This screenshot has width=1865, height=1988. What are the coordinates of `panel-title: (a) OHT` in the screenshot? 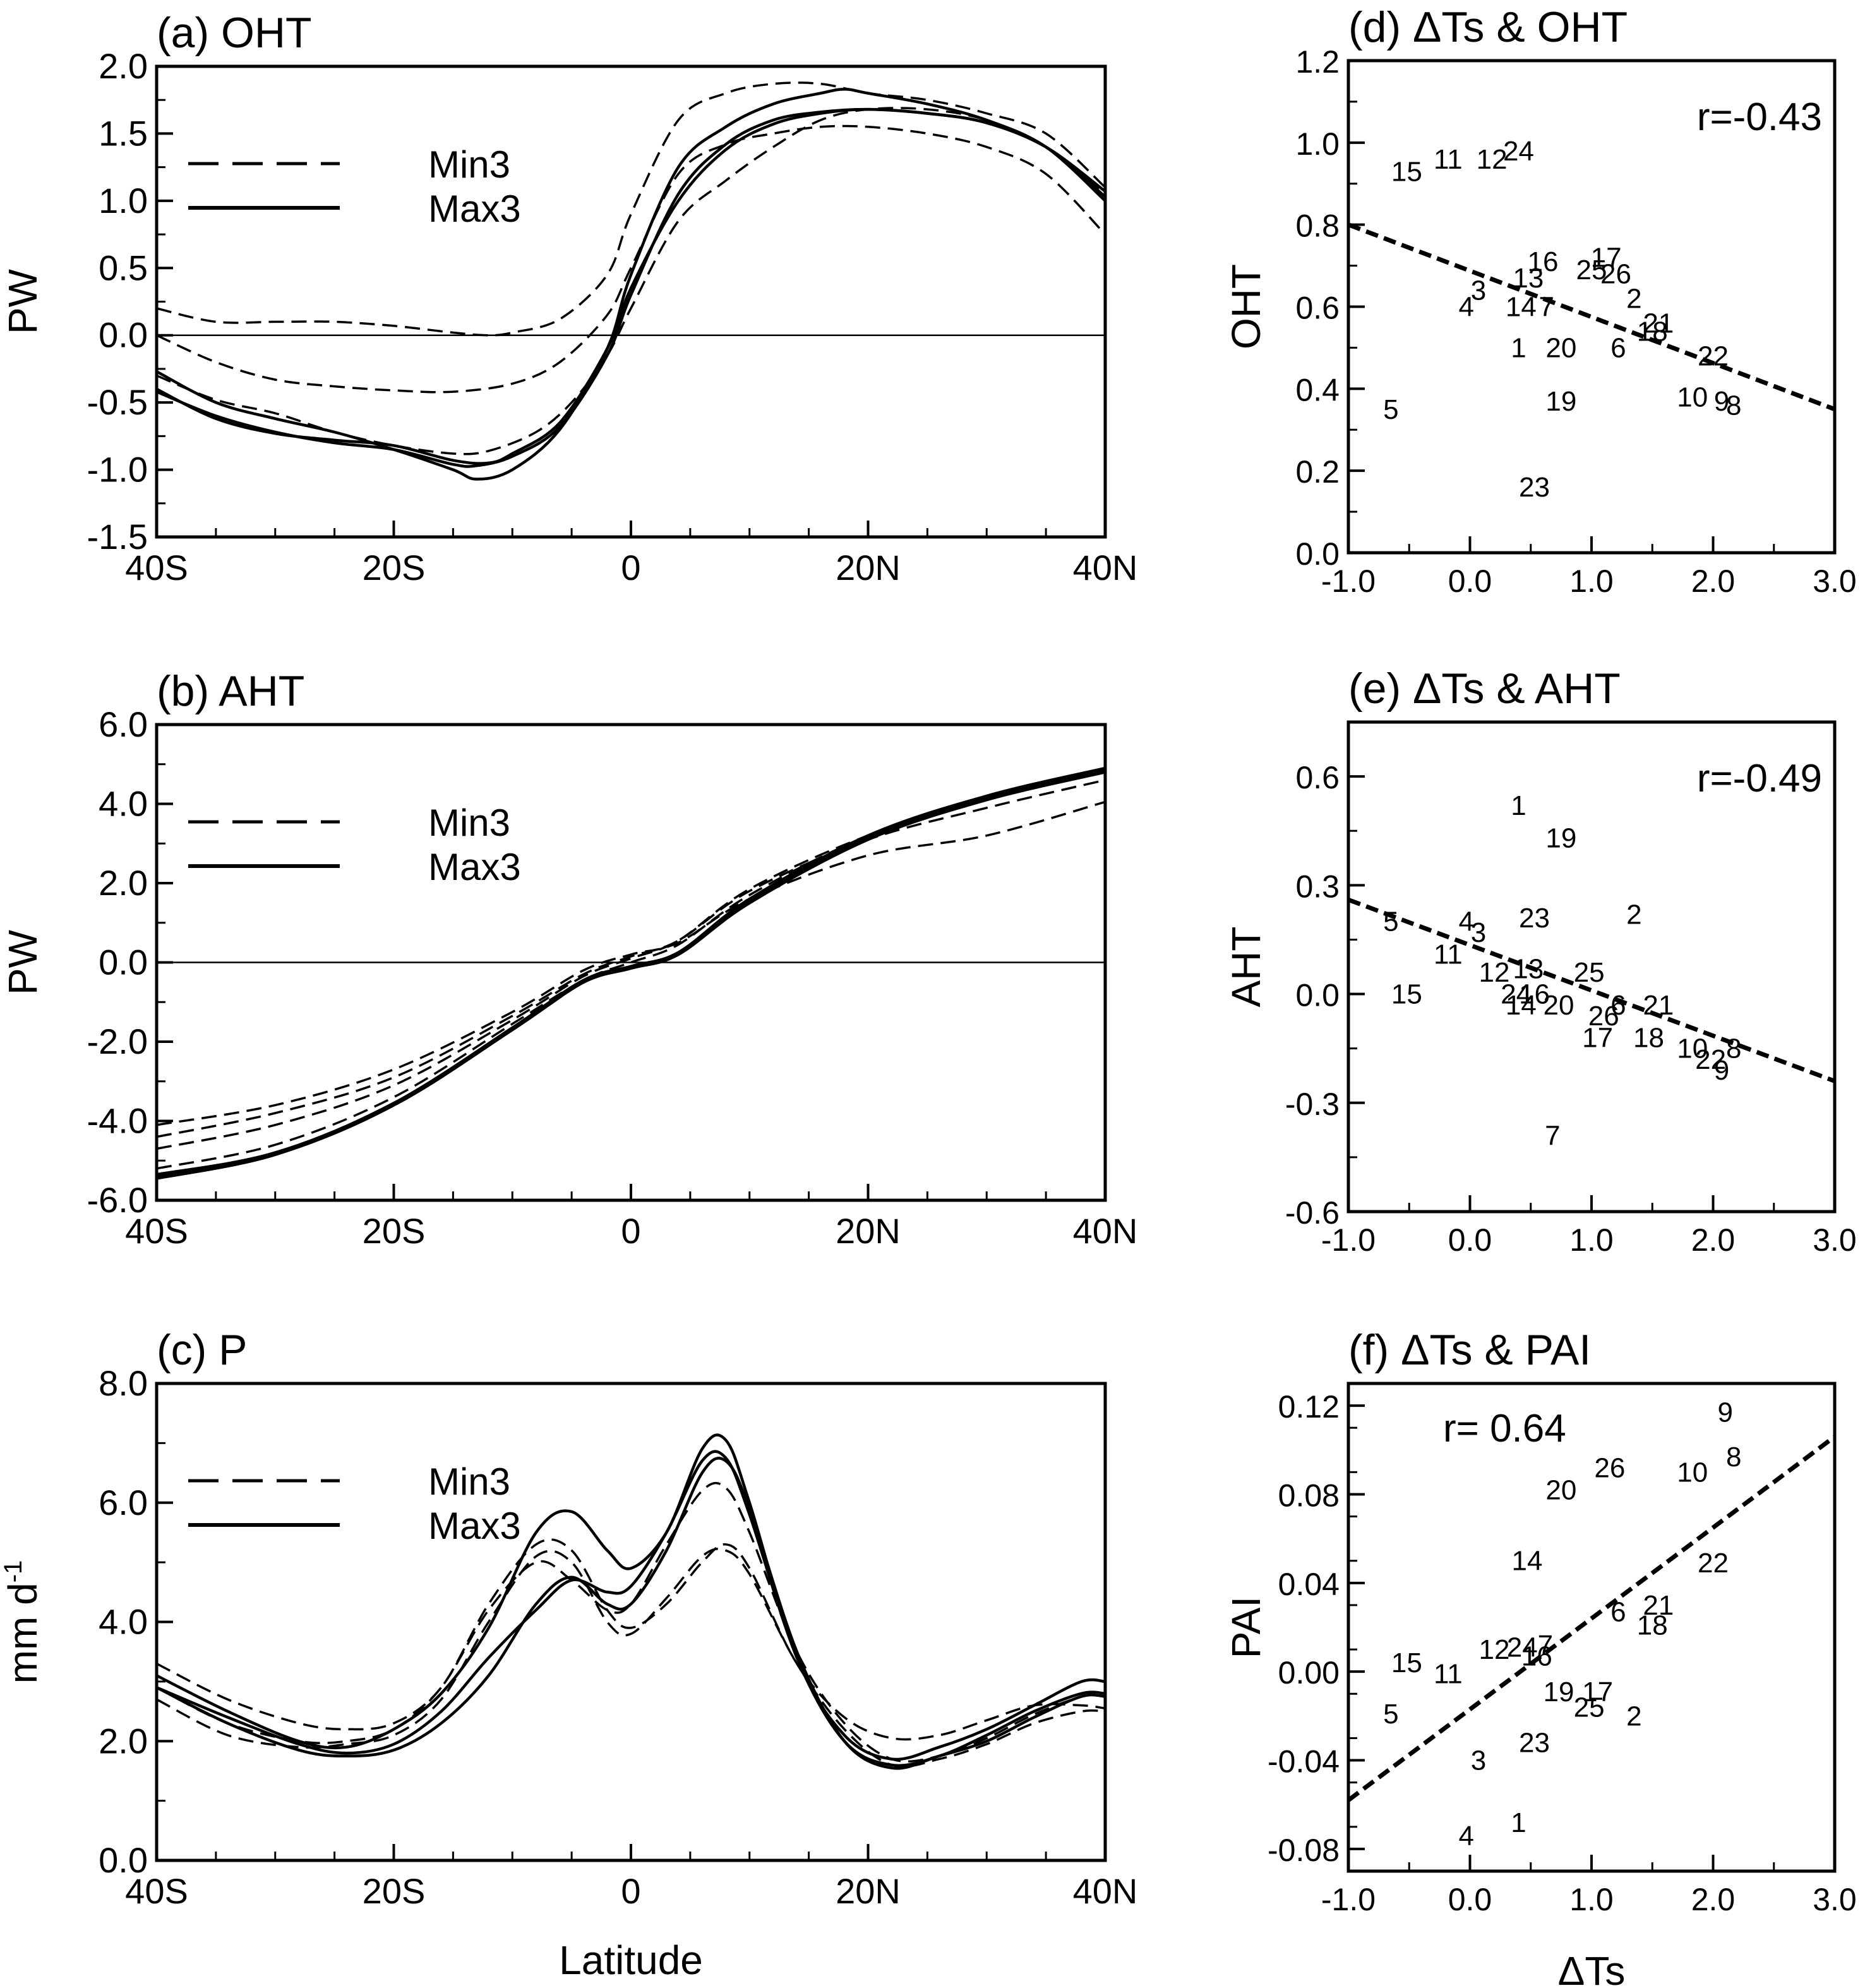 It's located at (234, 33).